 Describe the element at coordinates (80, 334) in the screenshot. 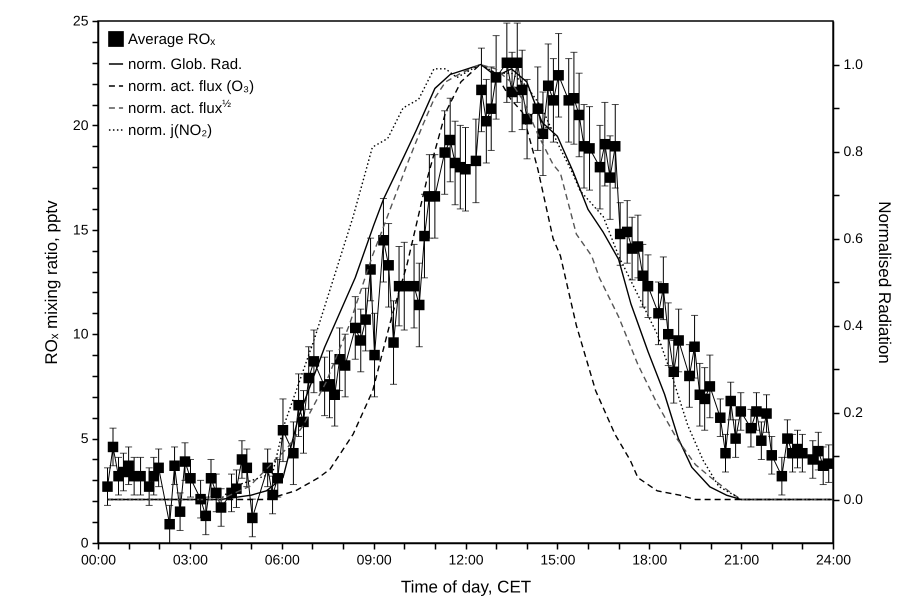

I see `y-tick-label: 10` at that location.